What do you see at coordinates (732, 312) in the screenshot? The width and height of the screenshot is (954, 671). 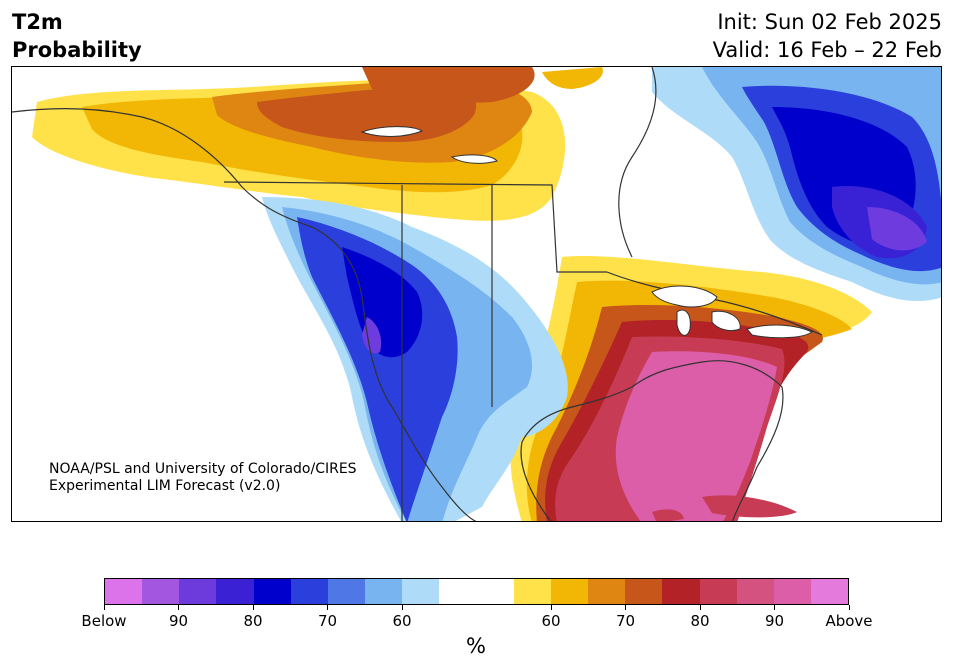 I see `great-lakes` at bounding box center [732, 312].